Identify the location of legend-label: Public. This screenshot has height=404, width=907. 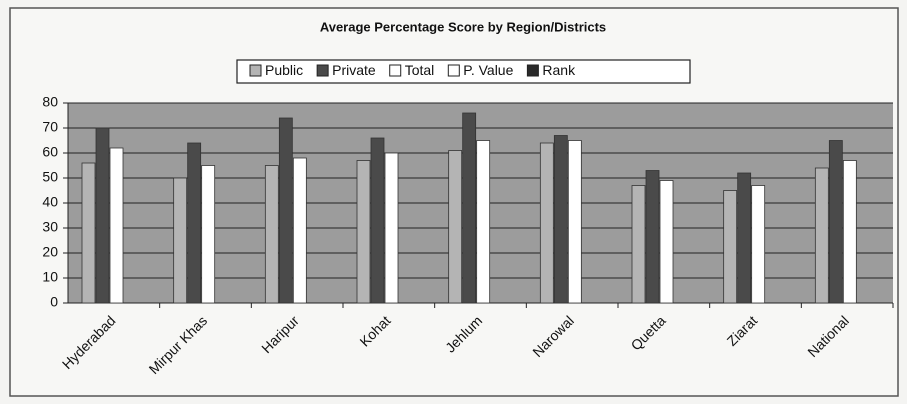
(284, 70).